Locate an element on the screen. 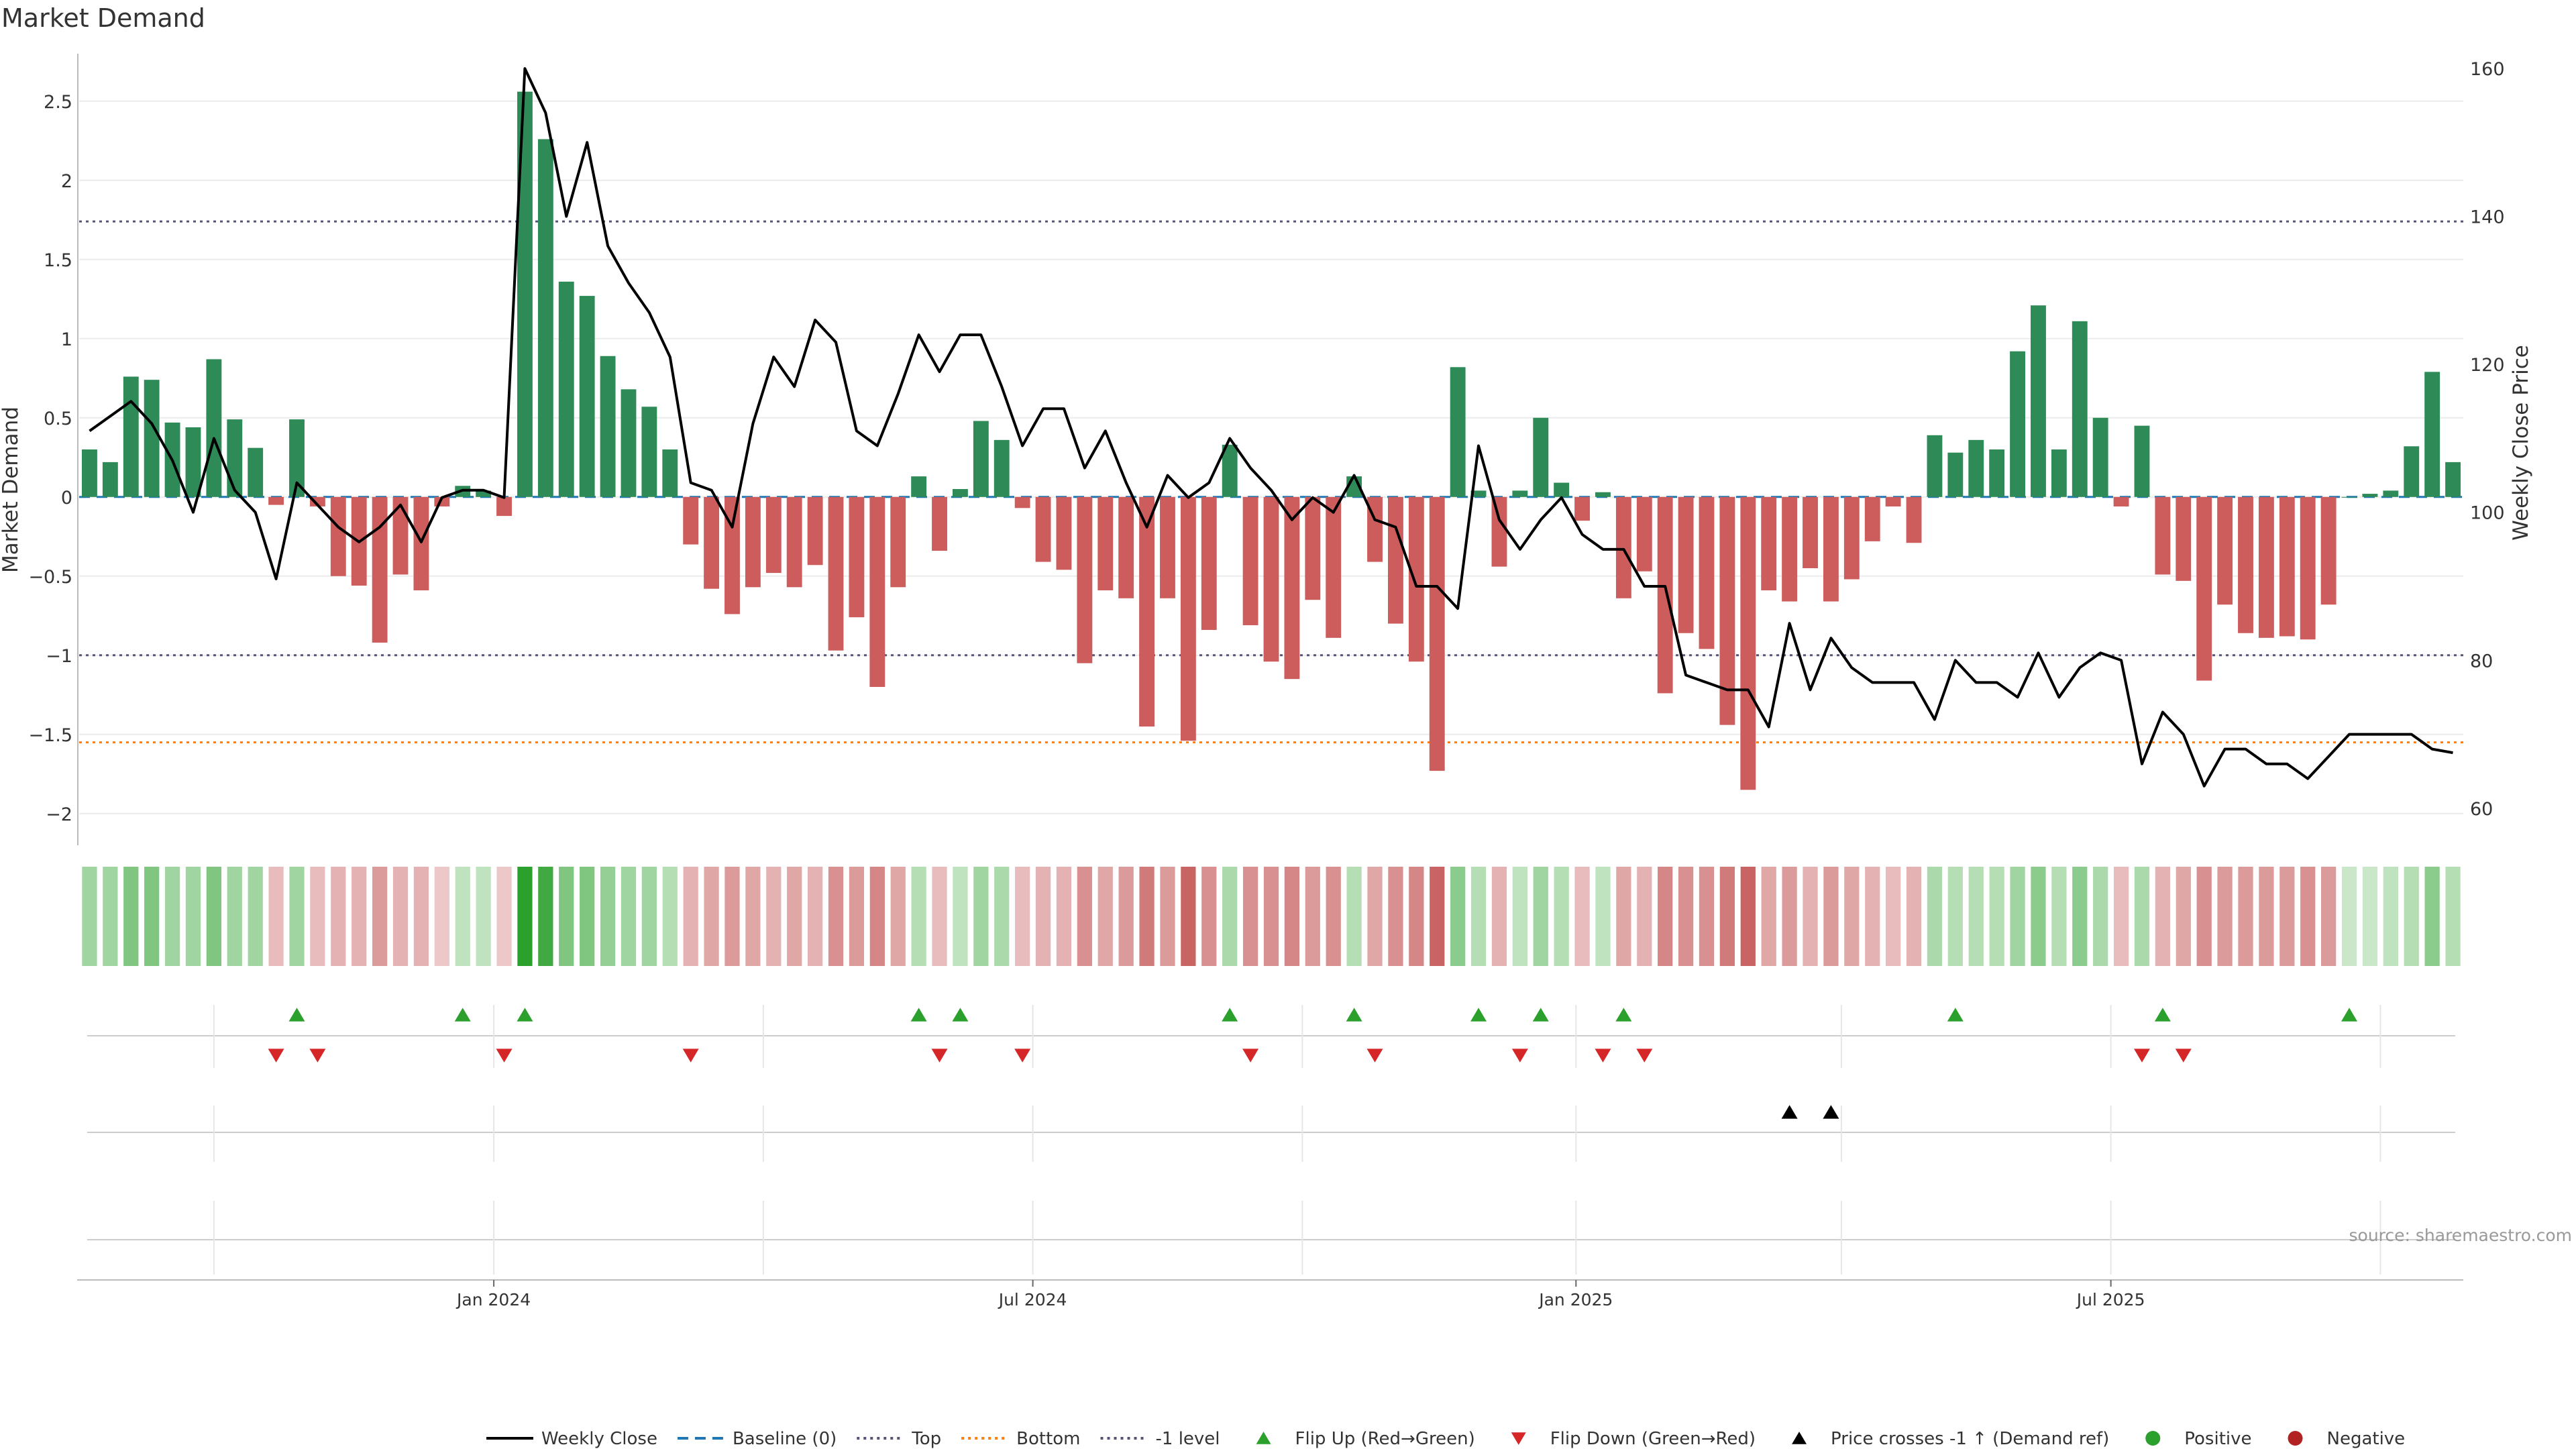  source-label: source: sharemaestro.com is located at coordinates (2461, 1235).